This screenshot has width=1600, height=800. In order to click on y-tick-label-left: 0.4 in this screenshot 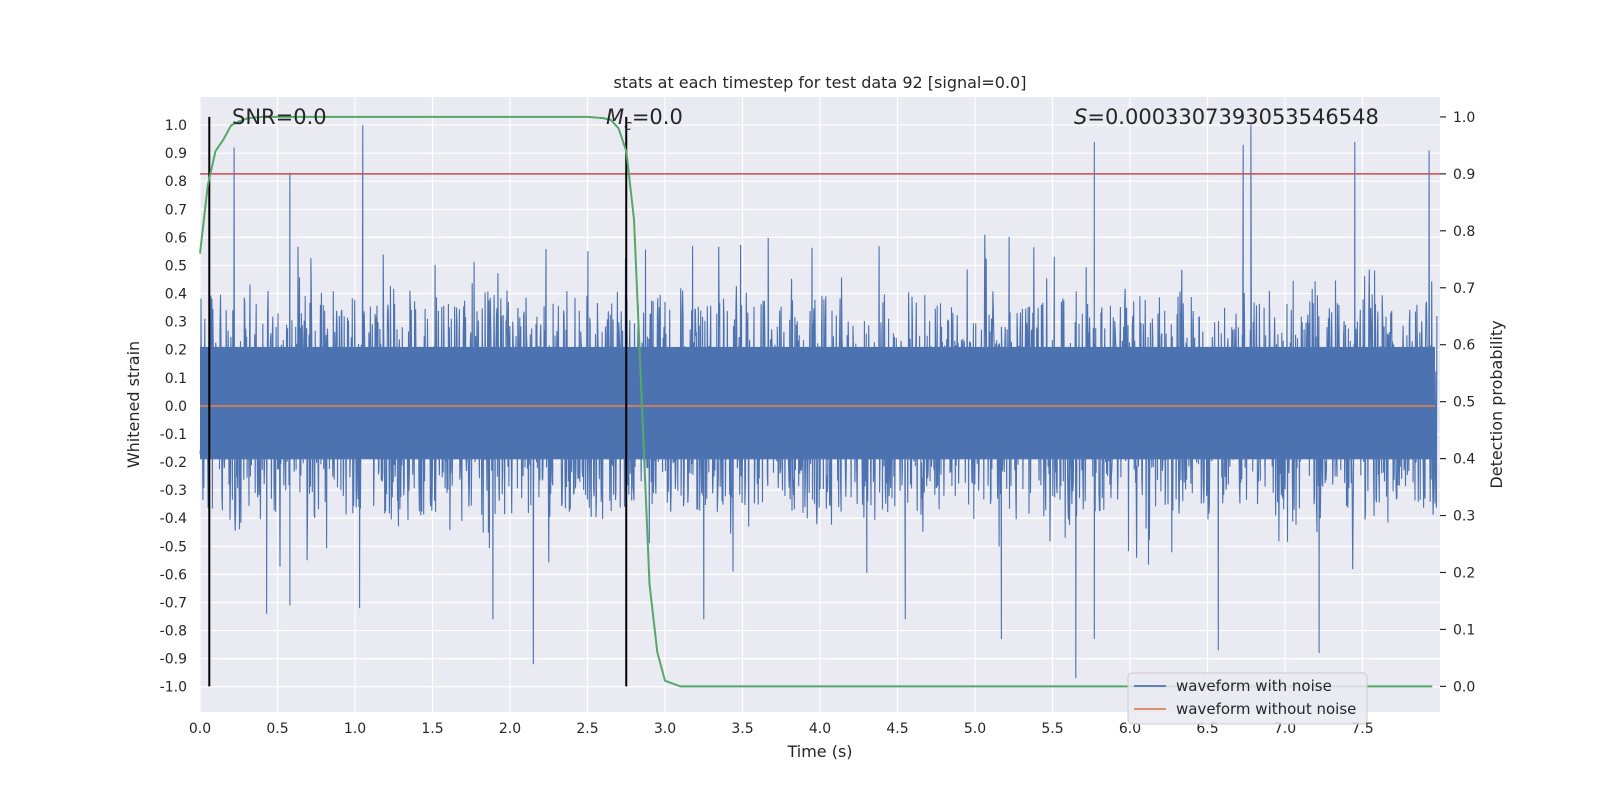, I will do `click(176, 295)`.